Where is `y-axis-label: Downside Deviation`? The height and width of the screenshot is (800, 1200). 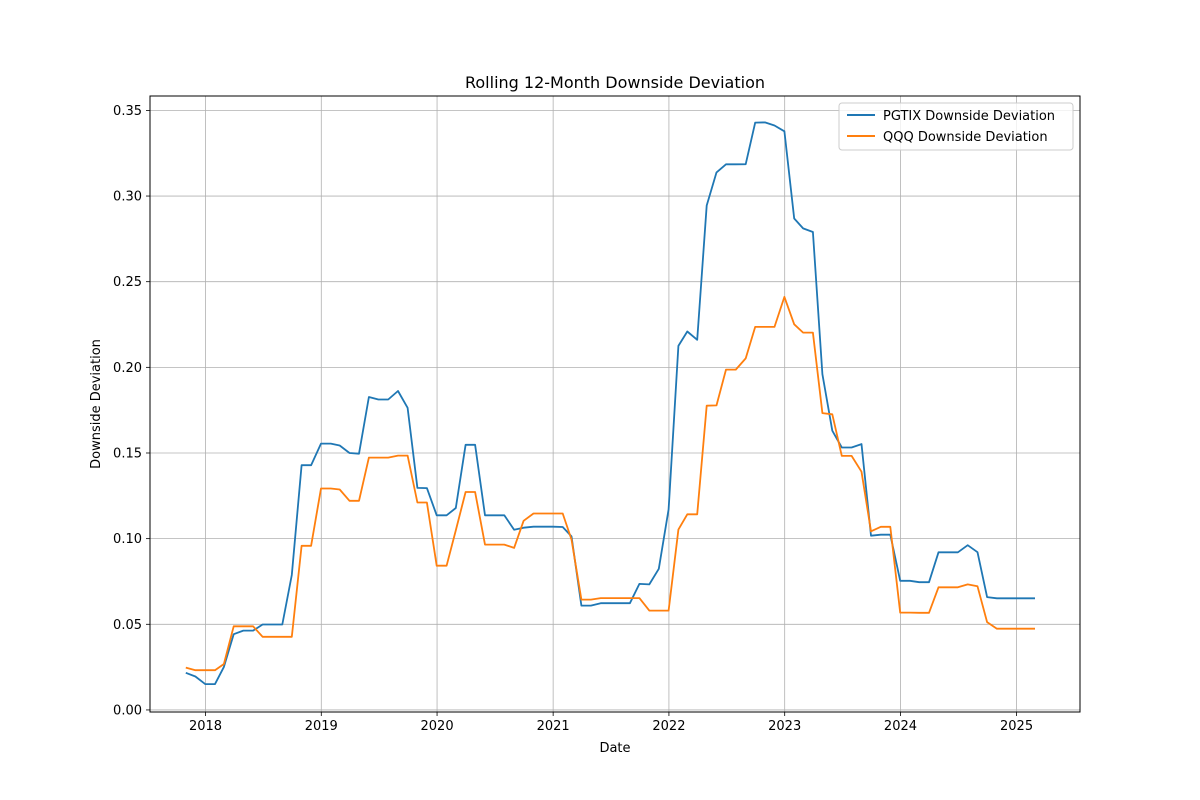 y-axis-label: Downside Deviation is located at coordinates (96, 404).